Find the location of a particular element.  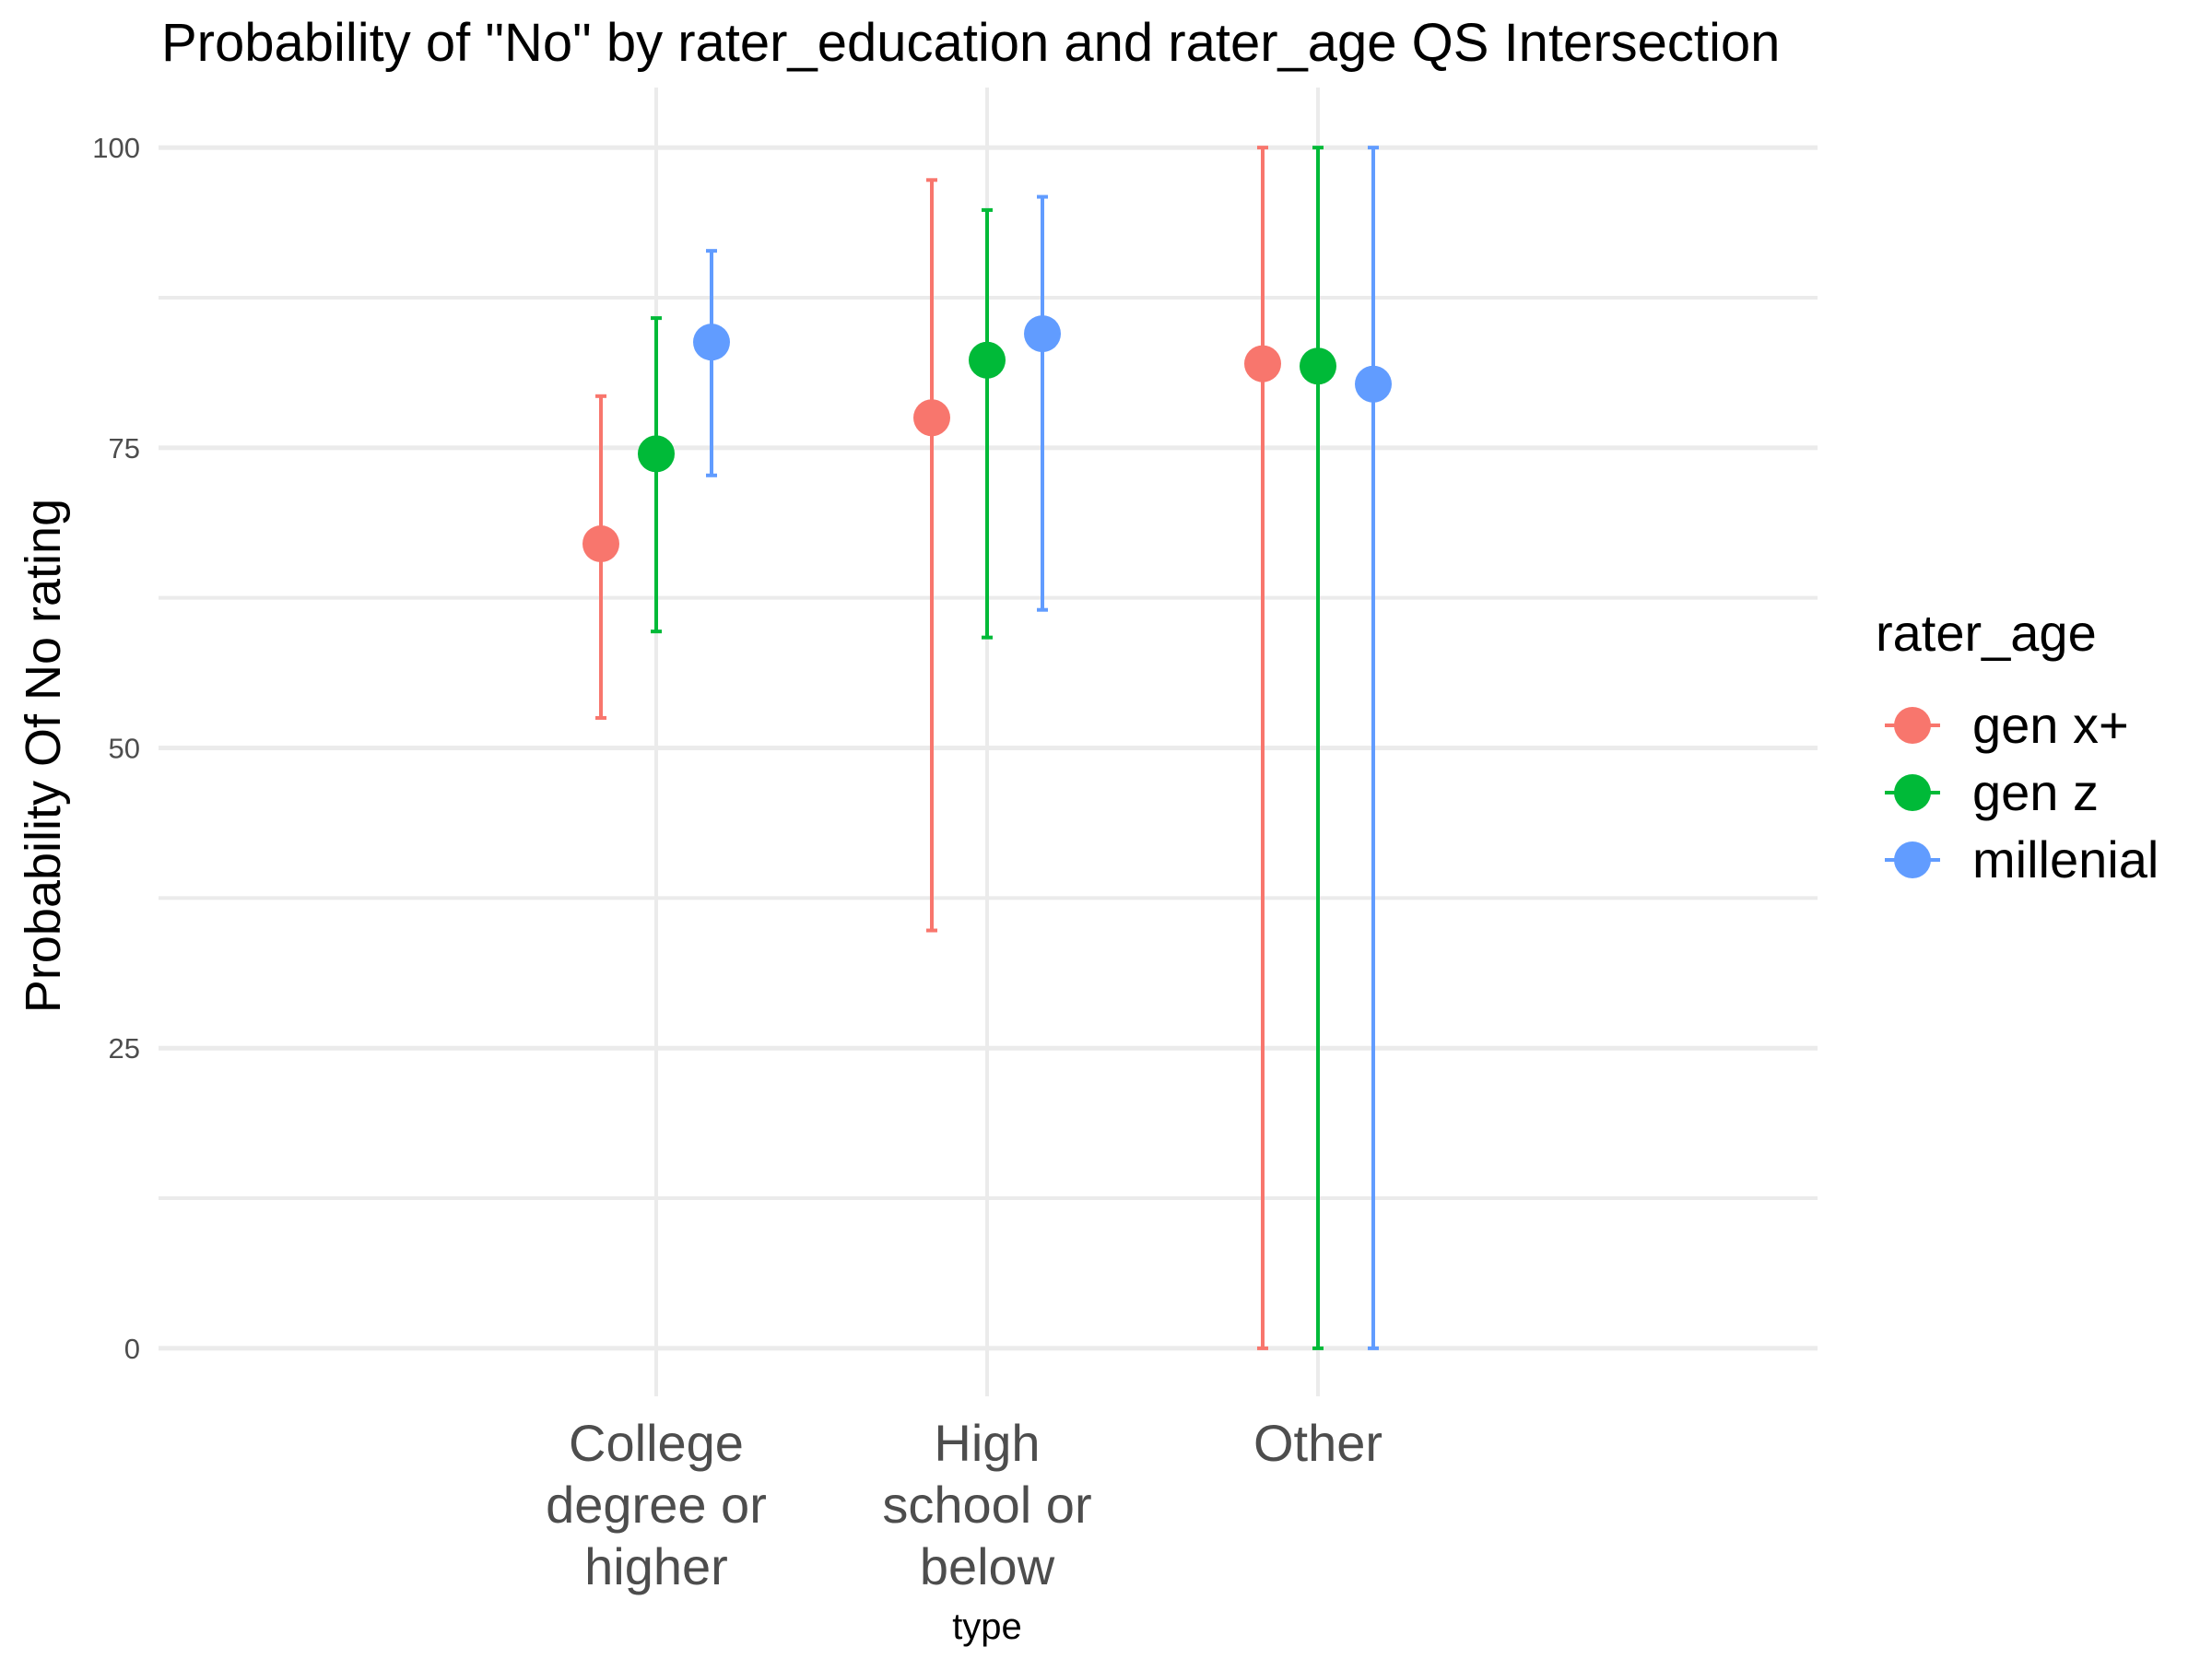

x-axis-label: type is located at coordinates (987, 1626).